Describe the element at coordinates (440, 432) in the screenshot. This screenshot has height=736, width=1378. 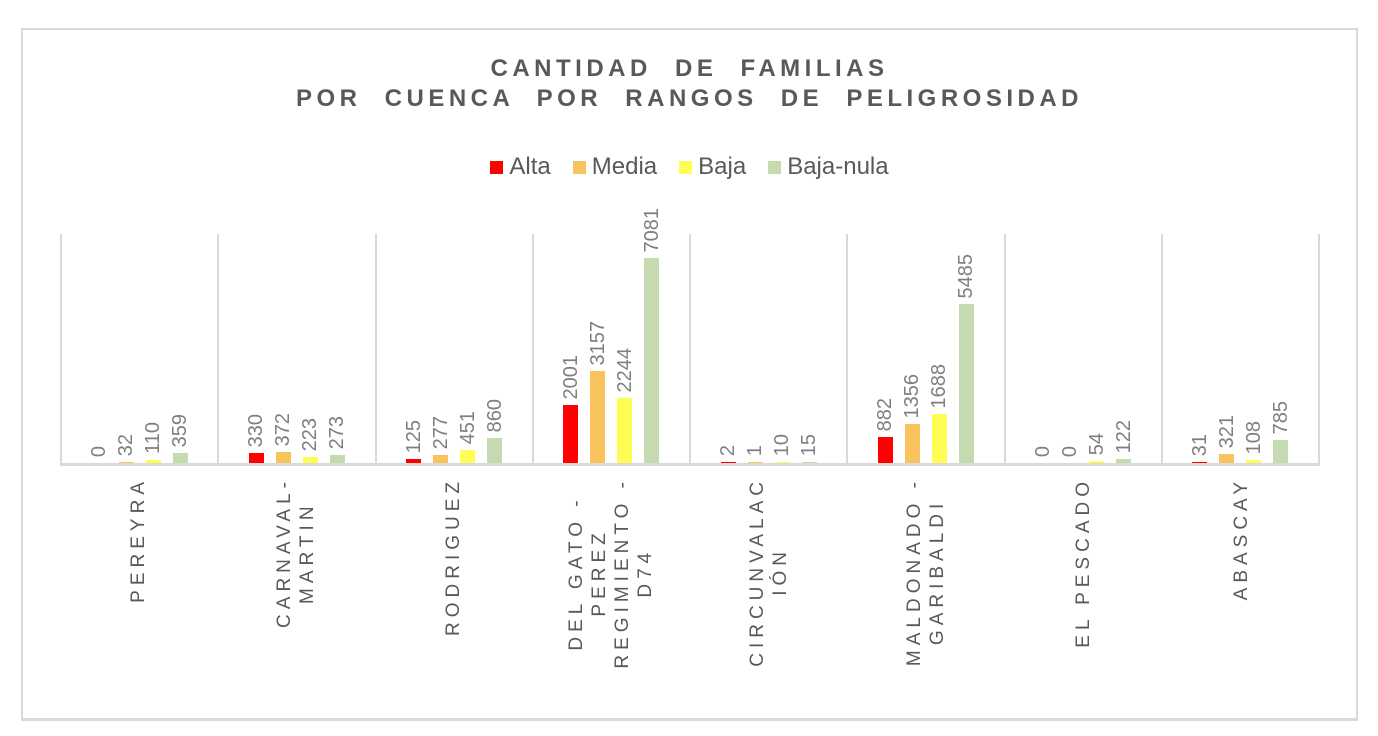
I see `bar-value-label: 277` at that location.